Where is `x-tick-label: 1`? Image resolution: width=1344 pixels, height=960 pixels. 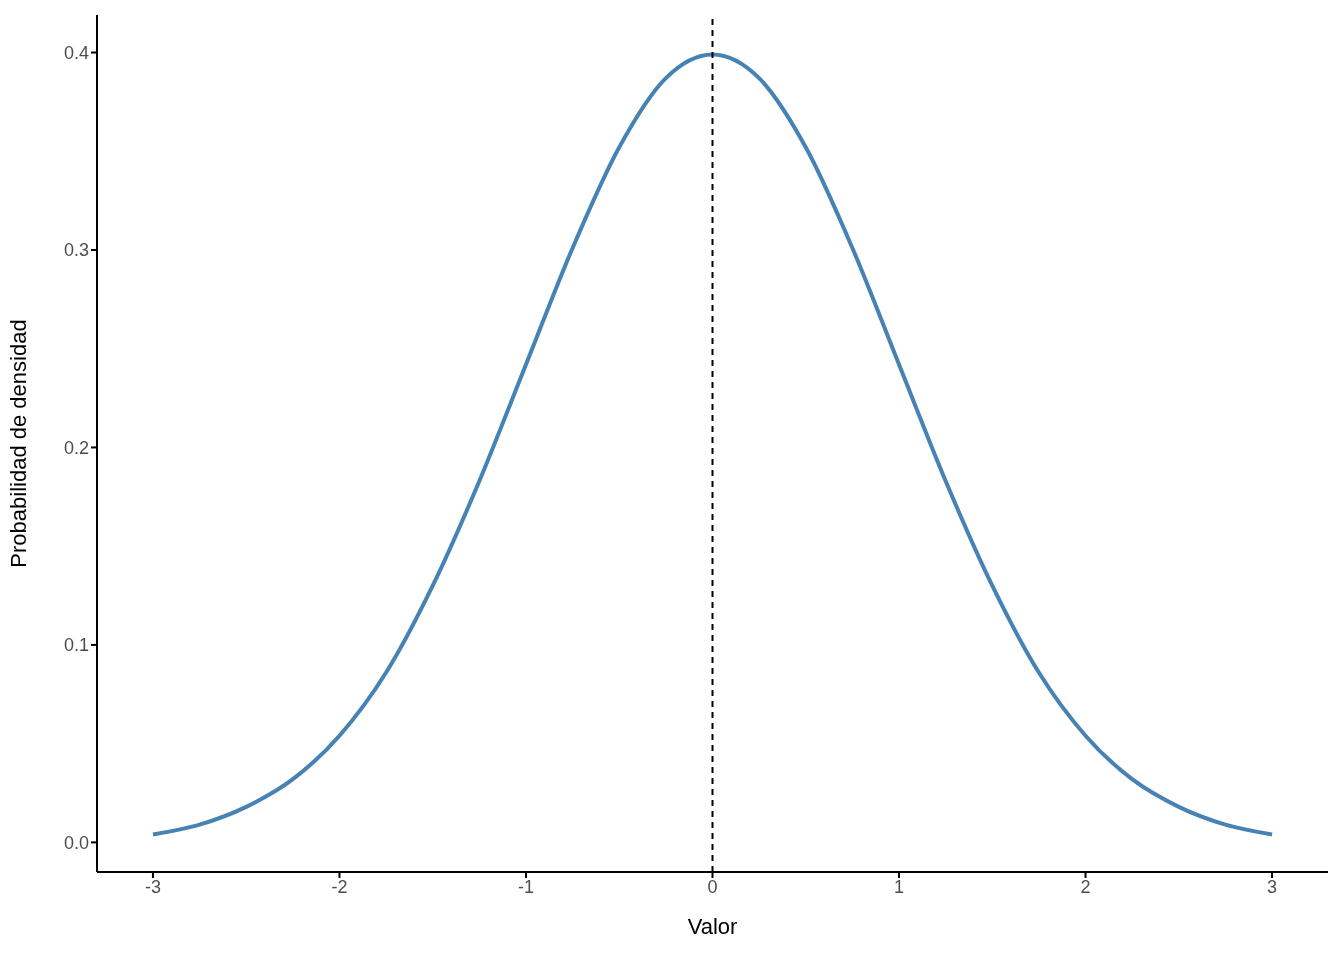 x-tick-label: 1 is located at coordinates (899, 886).